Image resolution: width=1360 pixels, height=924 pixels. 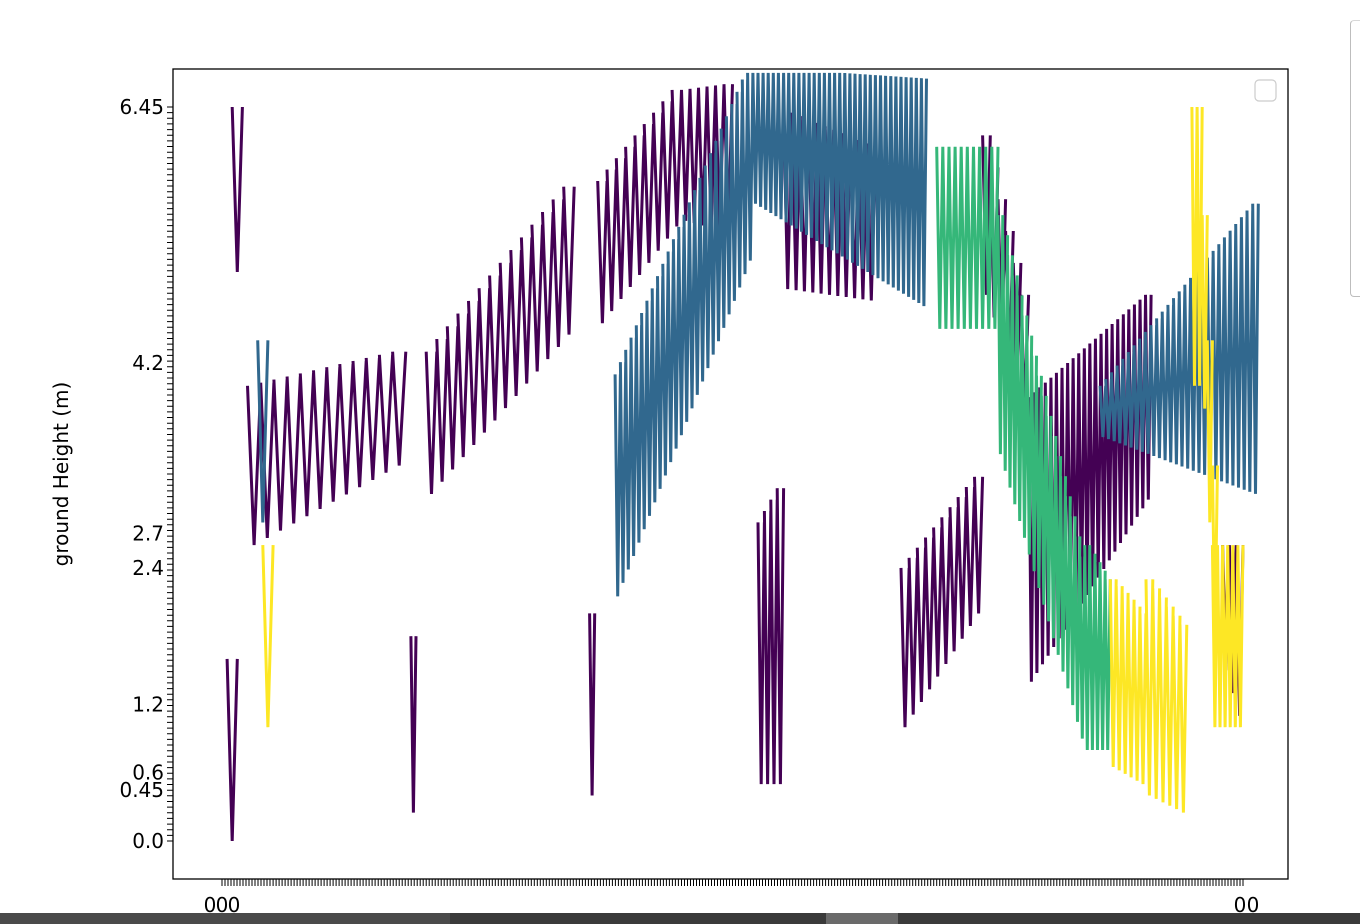 I want to click on y-tick-label: 0.45, so click(x=141, y=790).